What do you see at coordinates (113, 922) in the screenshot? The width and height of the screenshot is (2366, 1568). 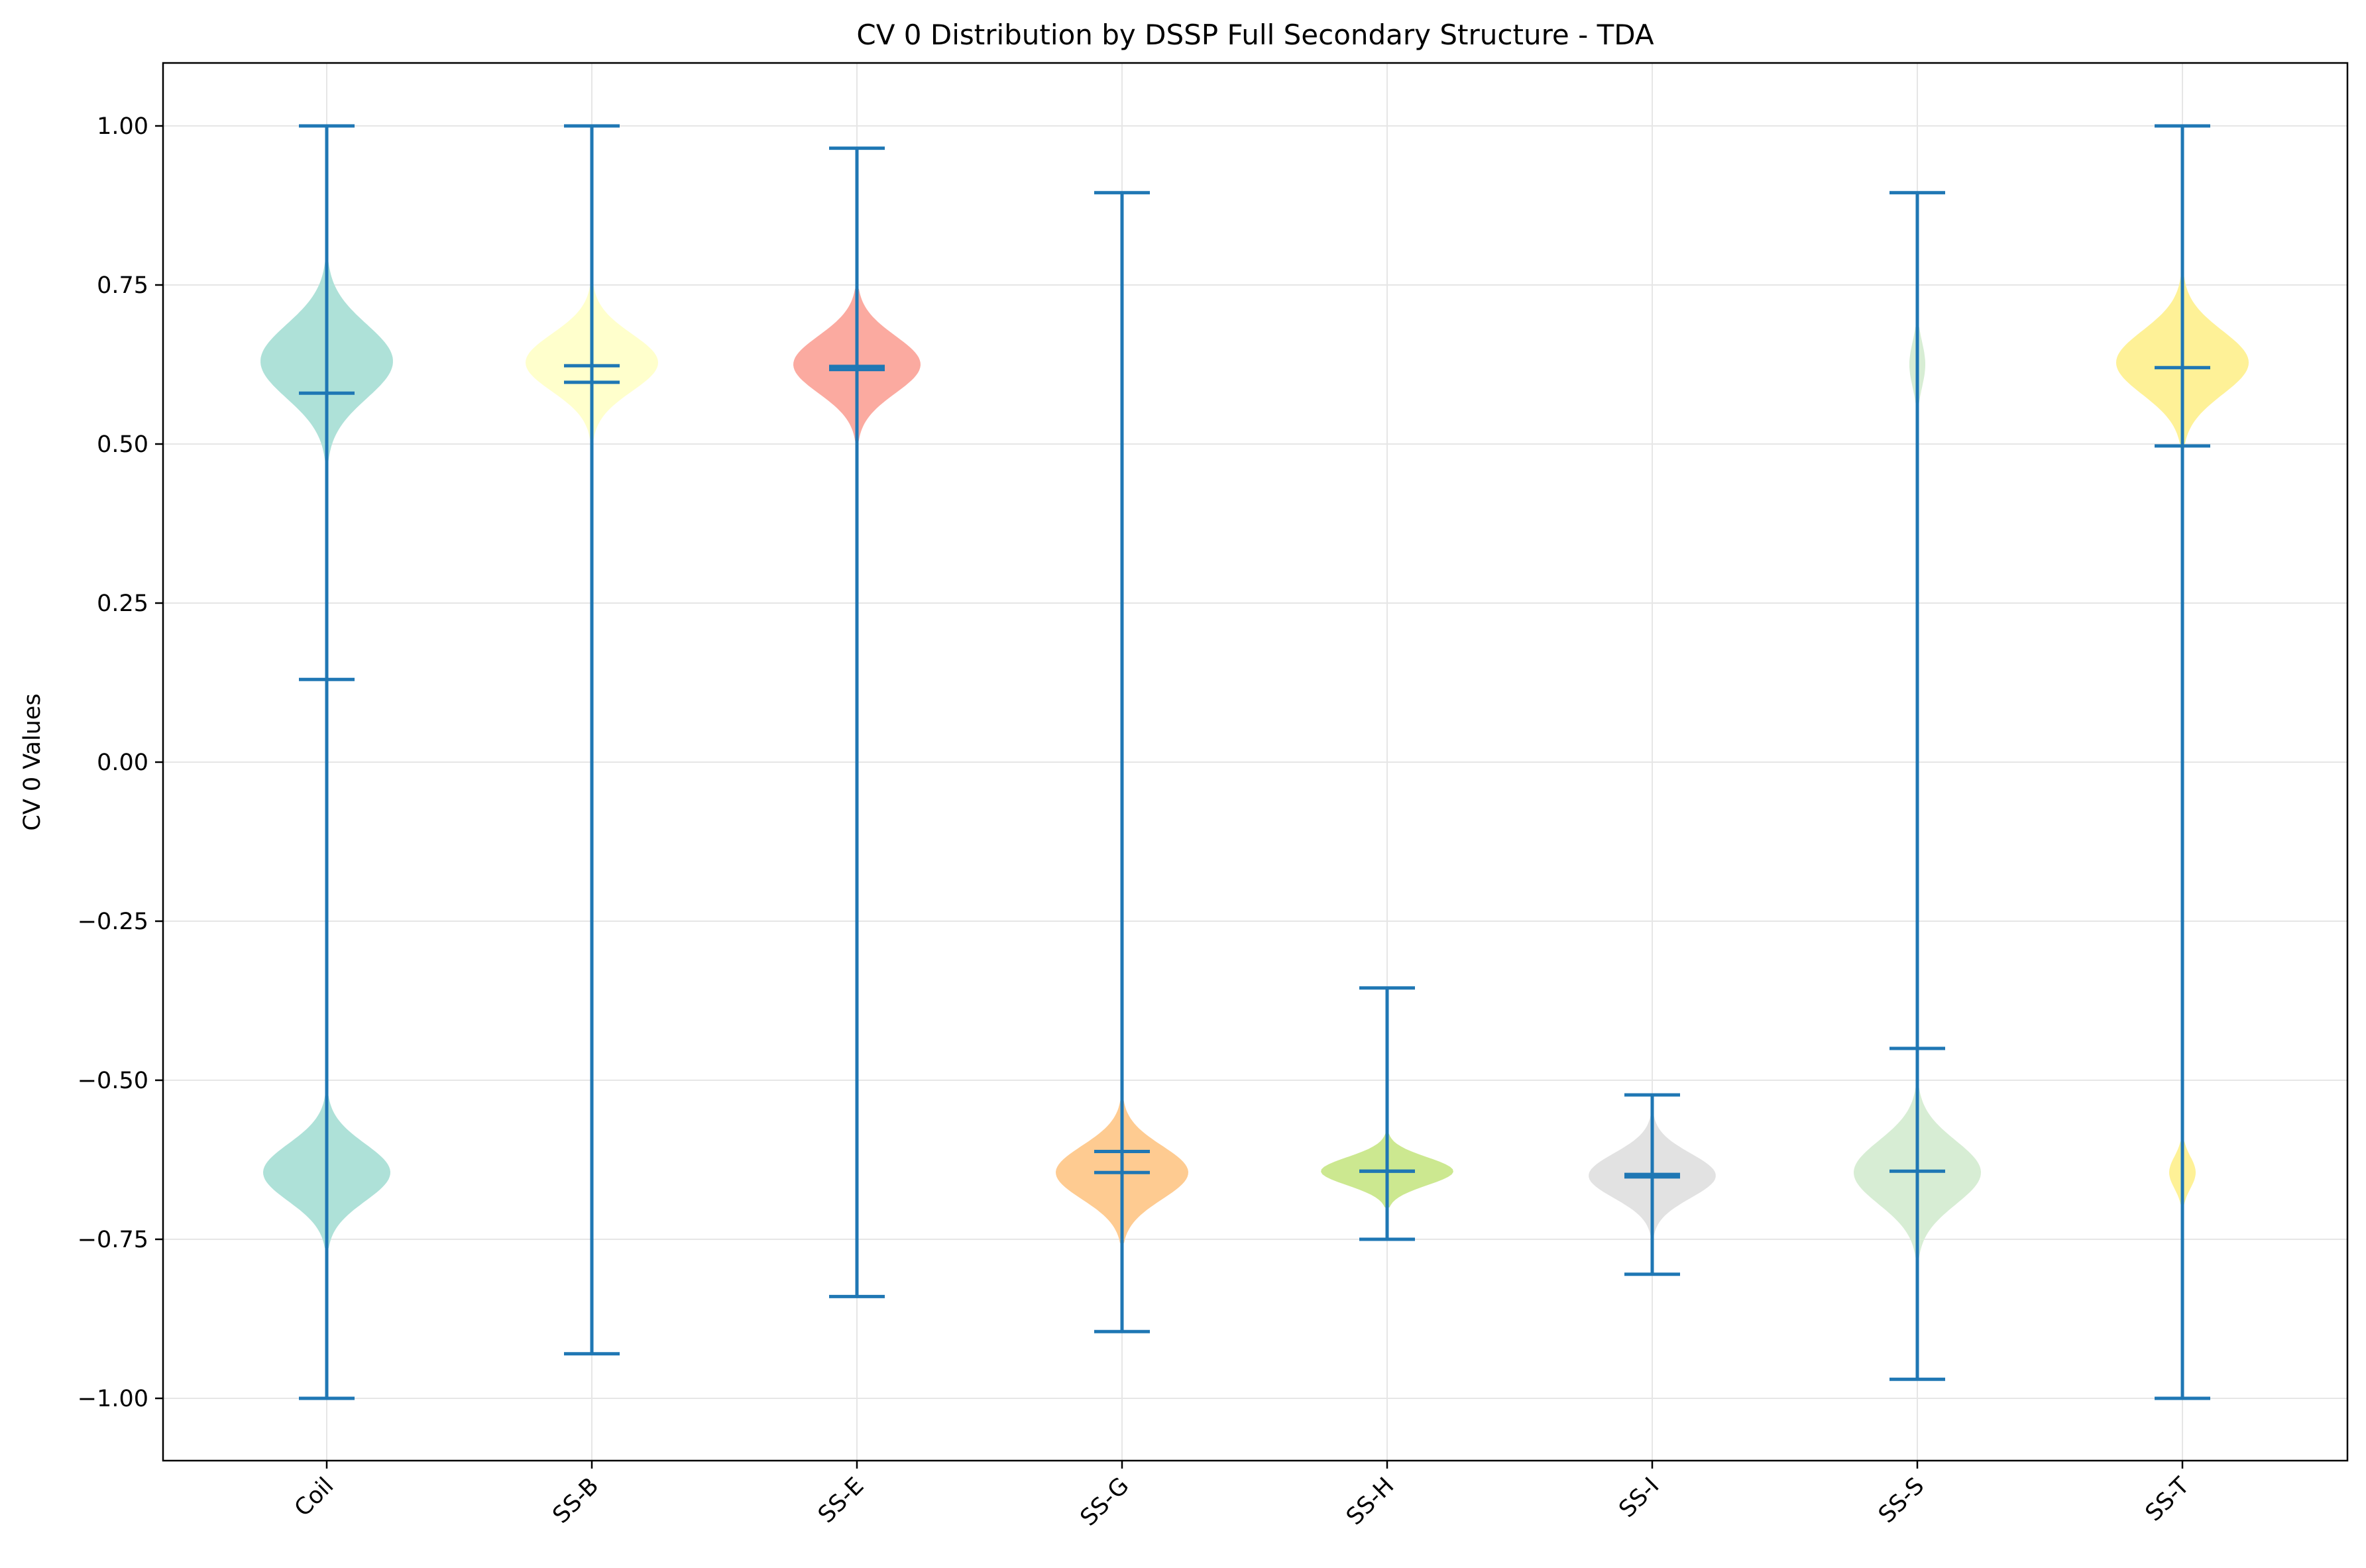 I see `y-tick-label: −0.25` at bounding box center [113, 922].